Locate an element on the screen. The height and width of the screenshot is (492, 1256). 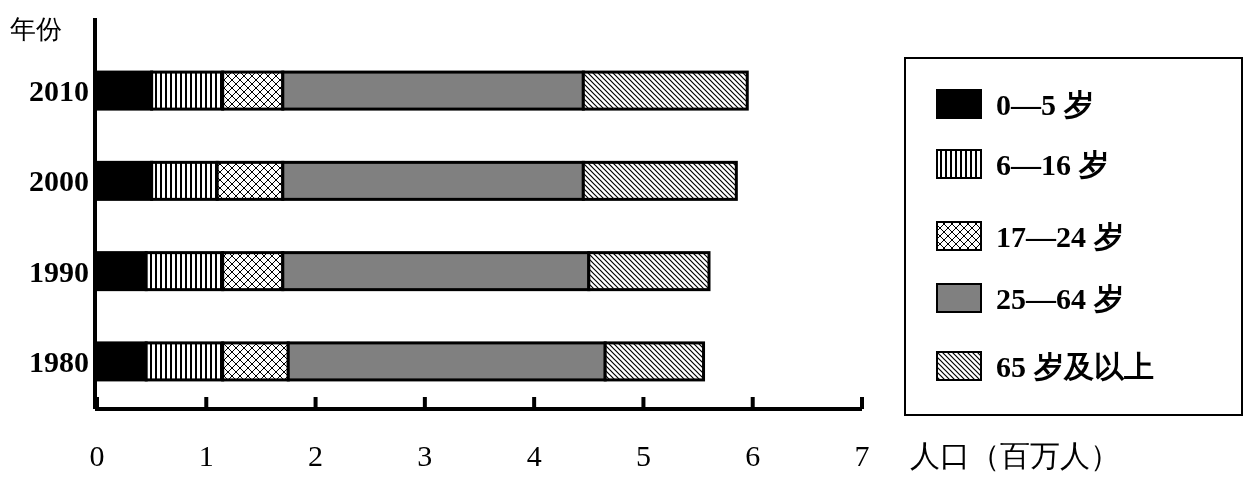
y-tick-label: 2010 is located at coordinates (59, 91).